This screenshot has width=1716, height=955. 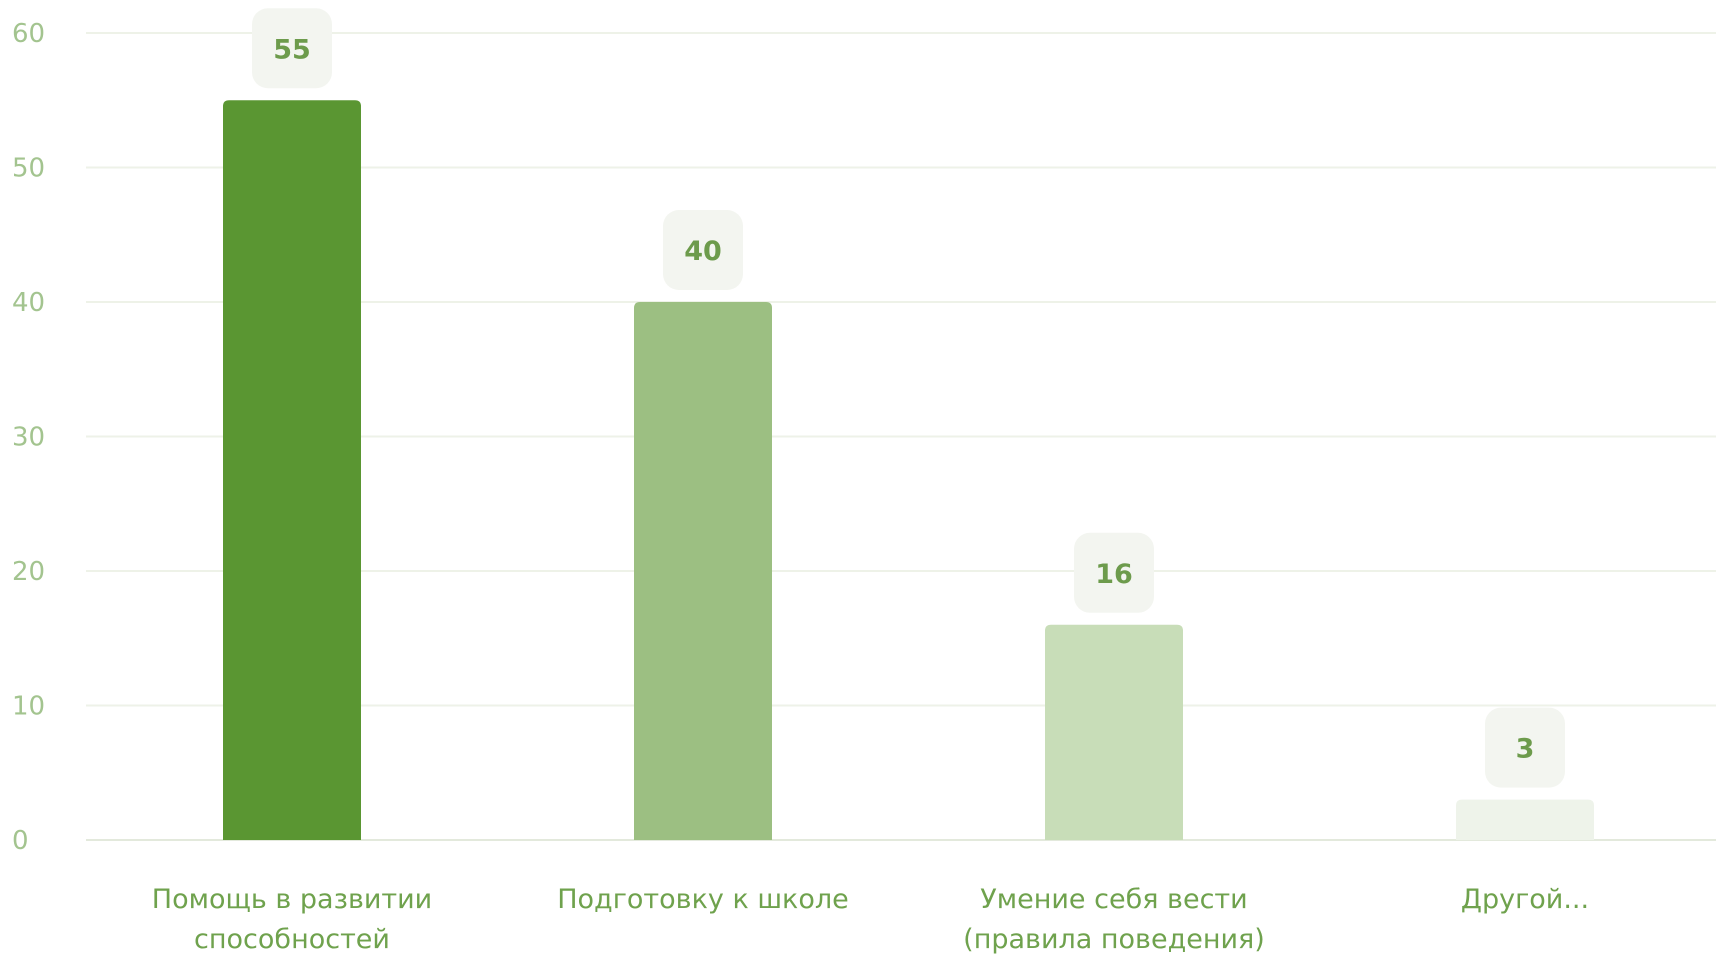 I want to click on value-label: 40, so click(x=703, y=251).